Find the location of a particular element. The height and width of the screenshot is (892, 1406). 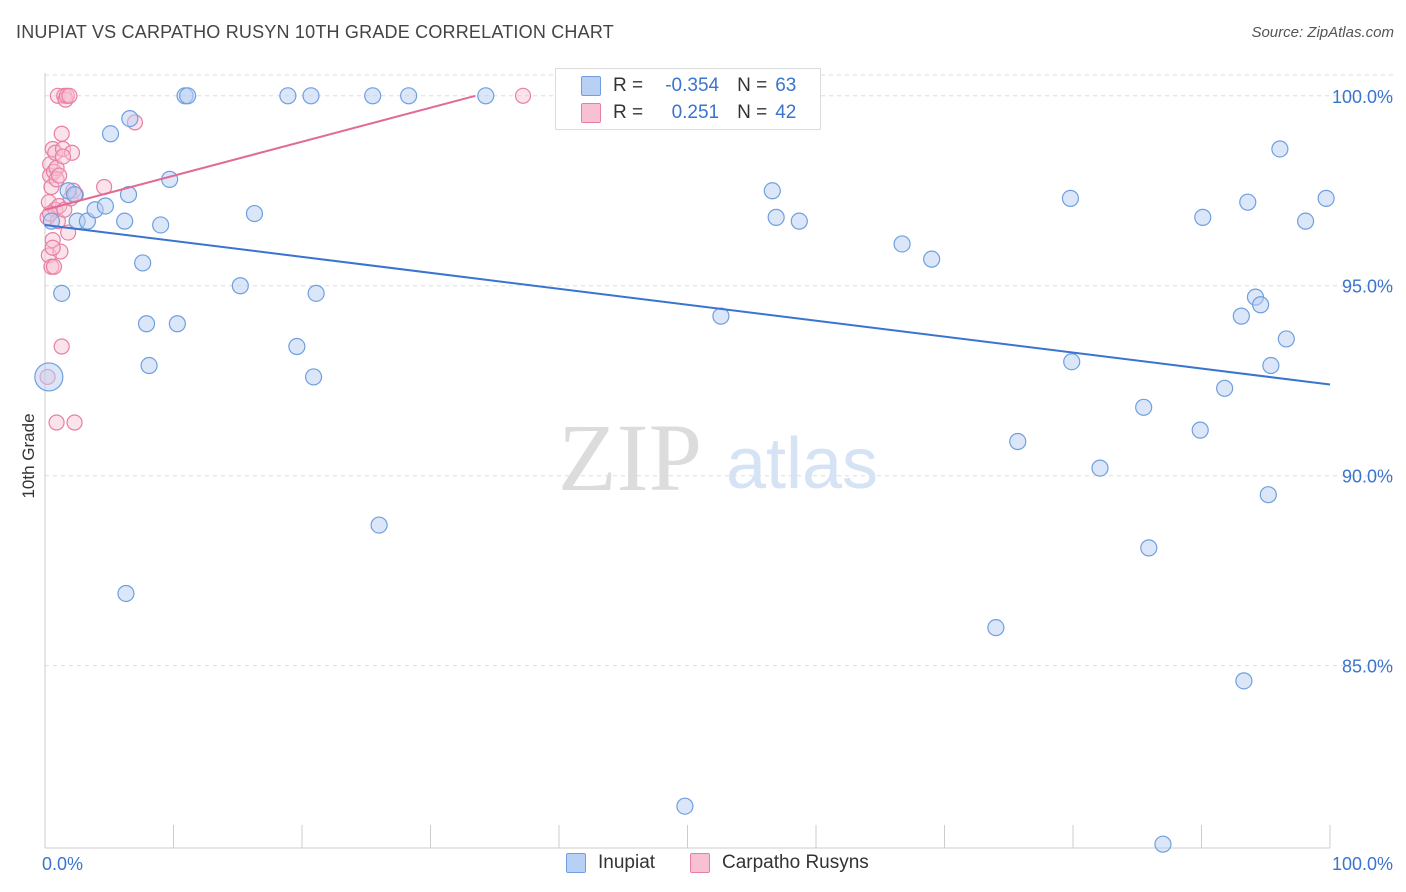

legend-swatch-carpatho-rusyns is located at coordinates (591, 113).